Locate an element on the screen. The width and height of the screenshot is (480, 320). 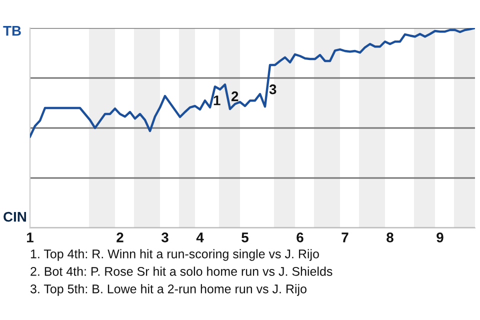
annotation: 1 is located at coordinates (217, 101).